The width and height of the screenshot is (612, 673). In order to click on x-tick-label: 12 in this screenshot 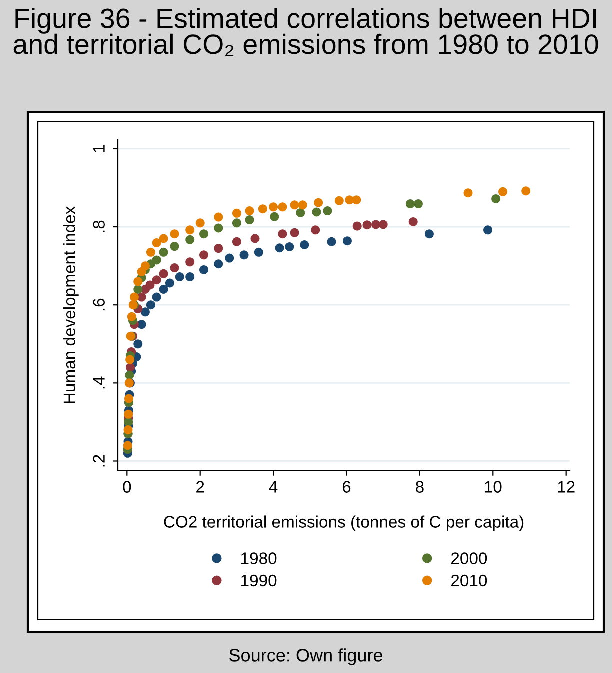, I will do `click(566, 487)`.